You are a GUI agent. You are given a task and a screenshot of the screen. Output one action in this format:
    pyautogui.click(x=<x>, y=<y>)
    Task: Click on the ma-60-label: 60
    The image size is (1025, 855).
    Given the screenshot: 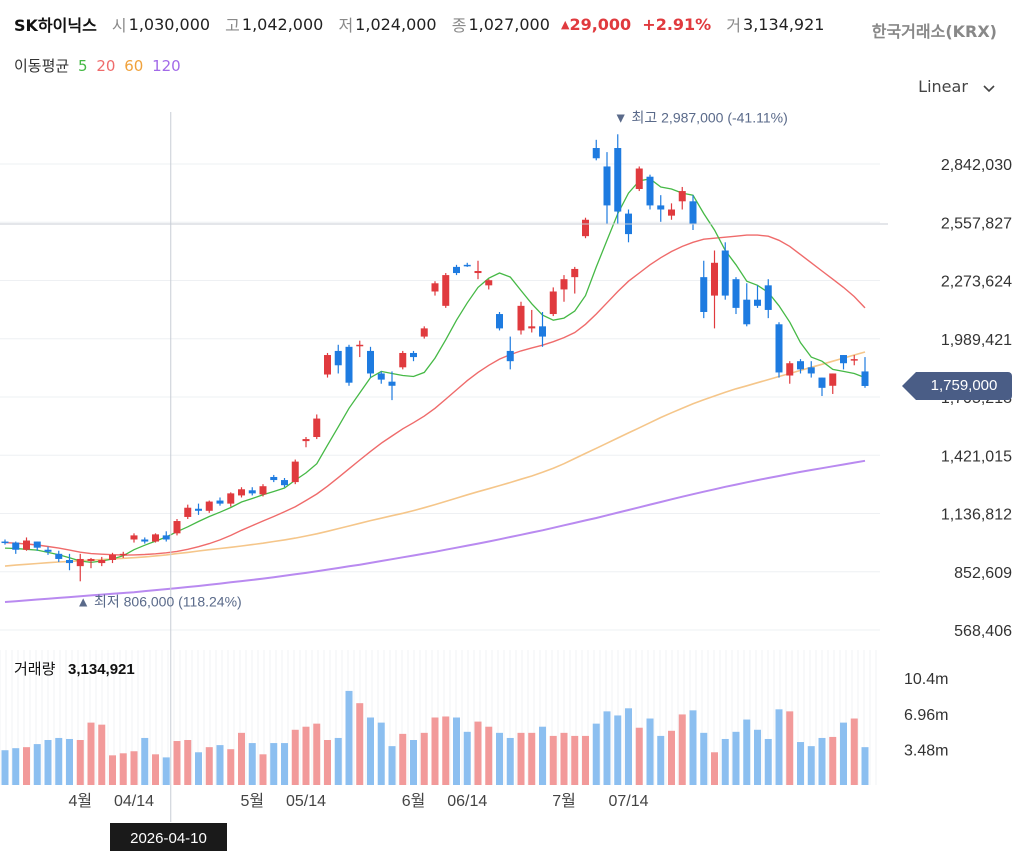 What is the action you would take?
    pyautogui.click(x=134, y=66)
    